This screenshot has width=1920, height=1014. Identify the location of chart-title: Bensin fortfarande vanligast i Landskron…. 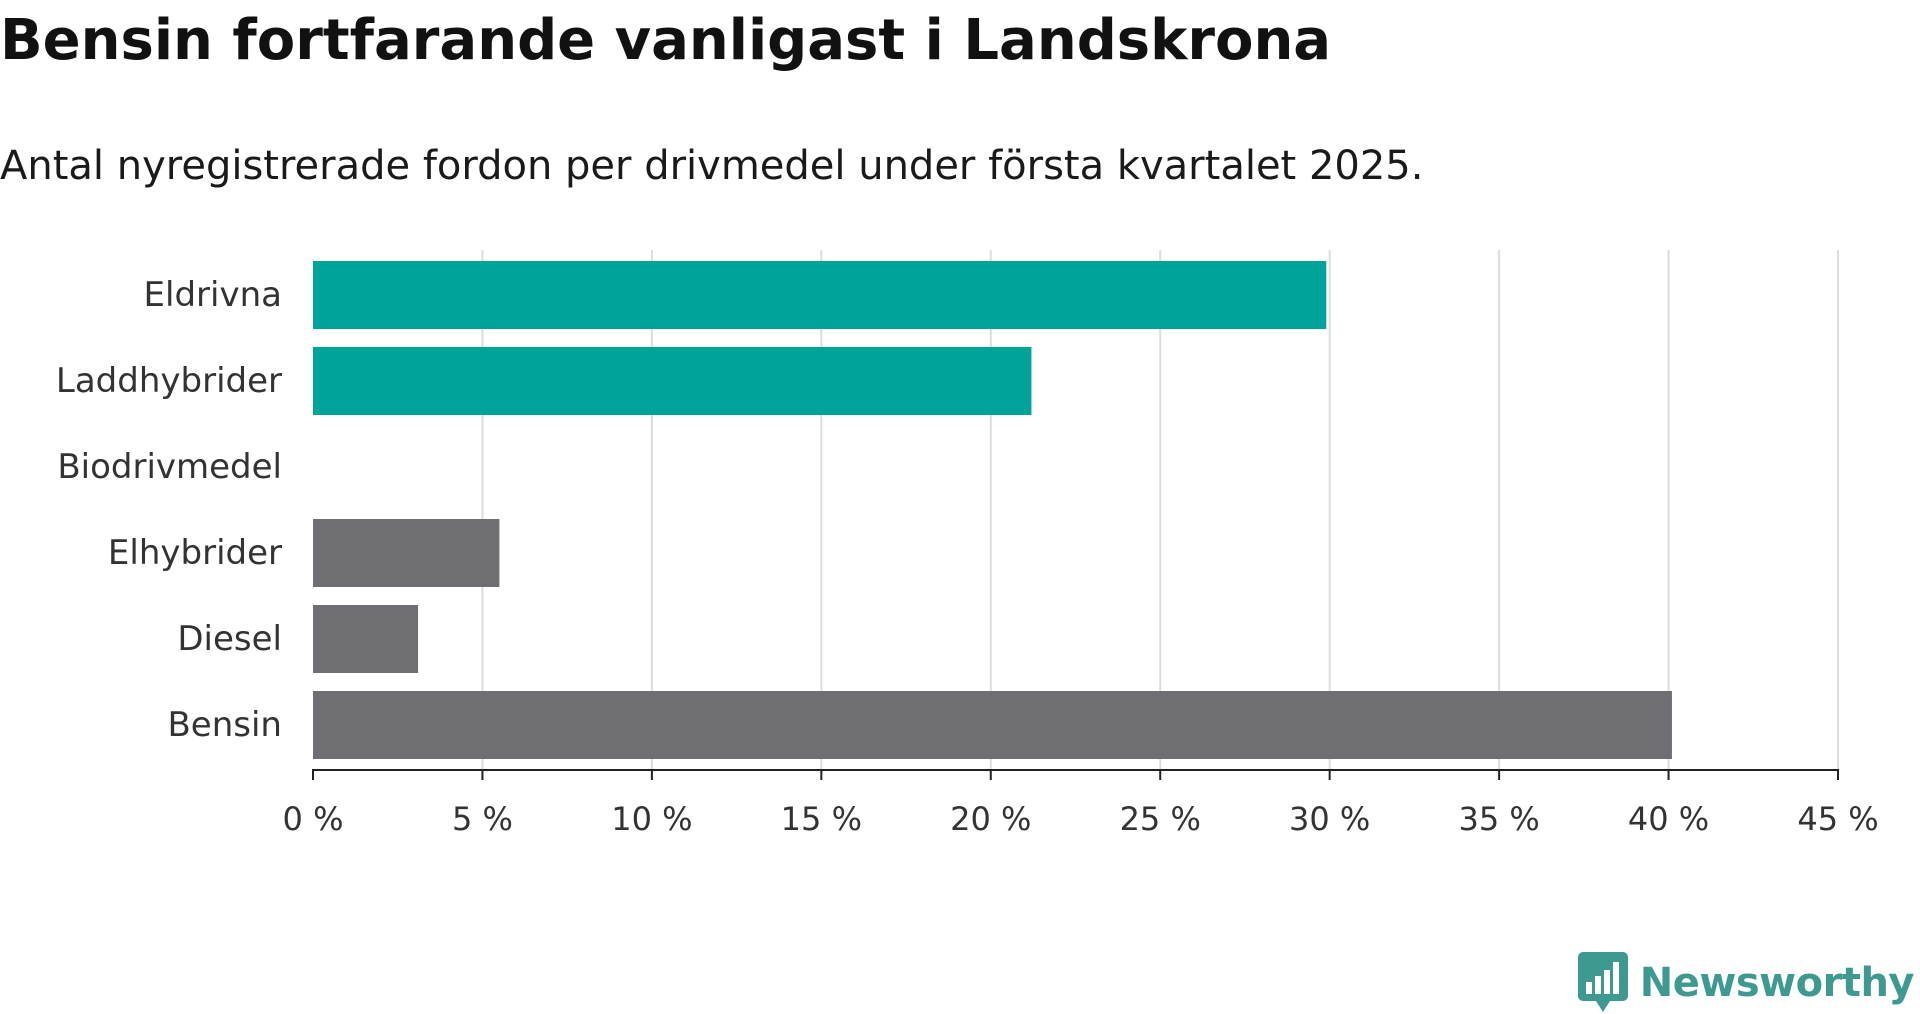
(666, 40).